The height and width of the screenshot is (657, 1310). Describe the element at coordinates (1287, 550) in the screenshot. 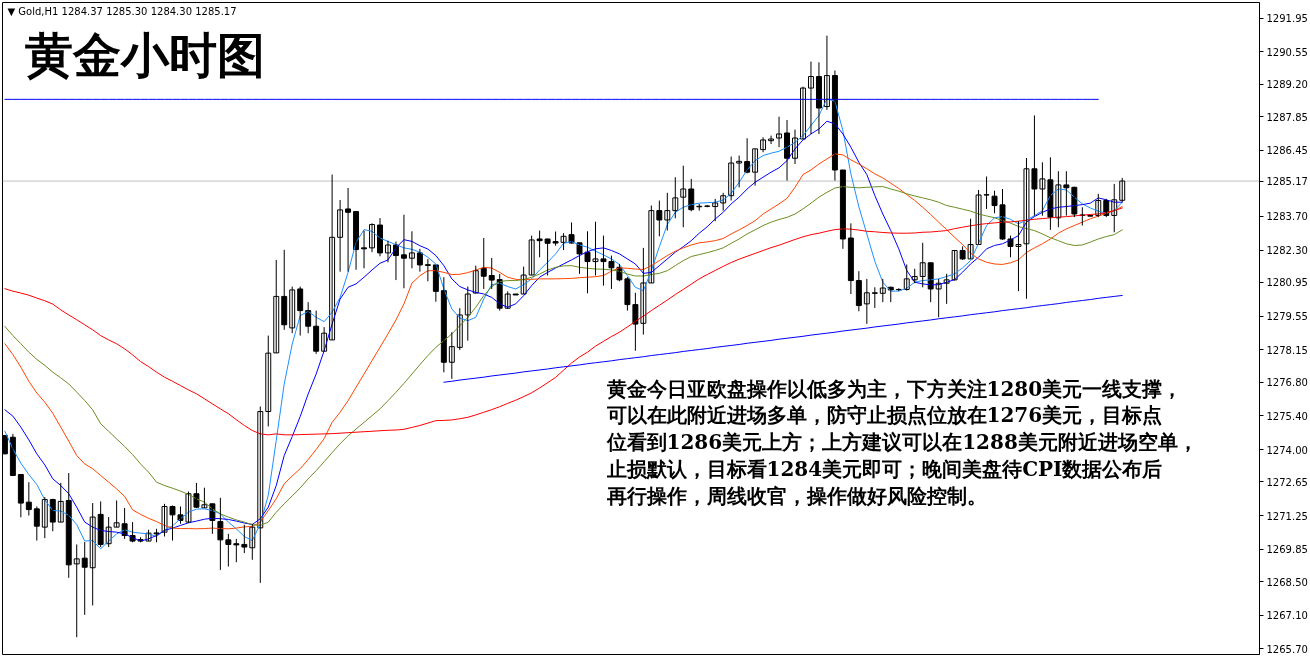

I see `y-tick-label: 1269.85` at that location.